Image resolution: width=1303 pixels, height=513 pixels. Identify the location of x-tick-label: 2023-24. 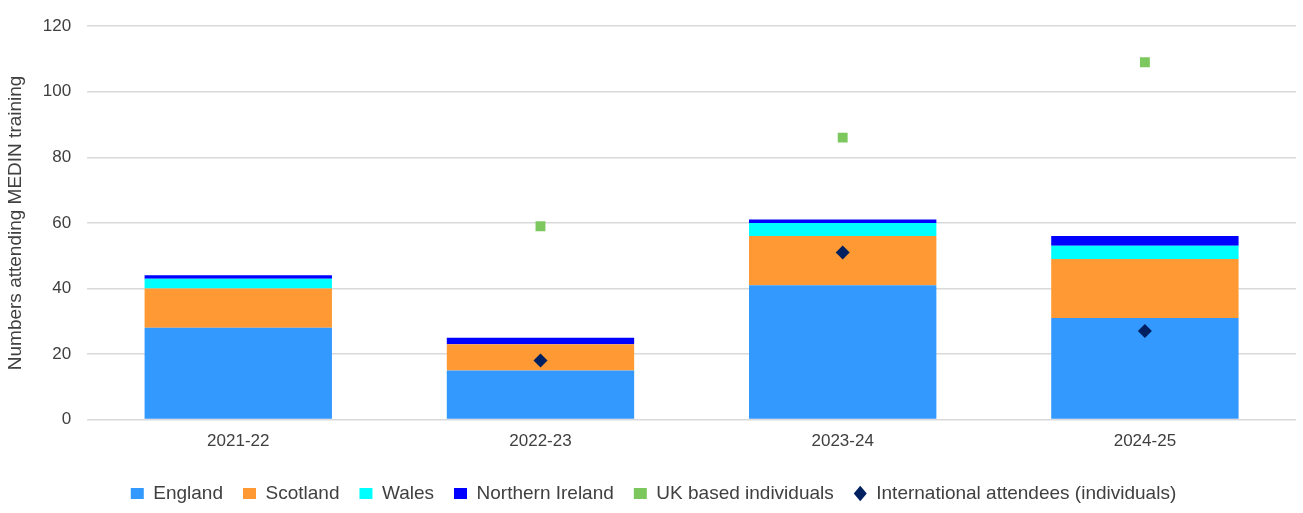
(842, 441).